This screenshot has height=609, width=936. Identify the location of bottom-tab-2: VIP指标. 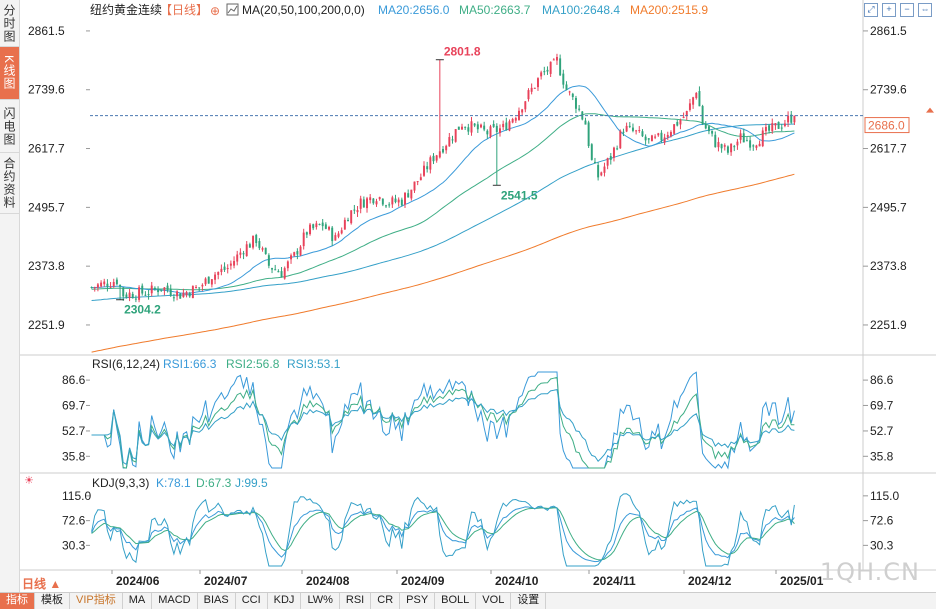
(96, 601).